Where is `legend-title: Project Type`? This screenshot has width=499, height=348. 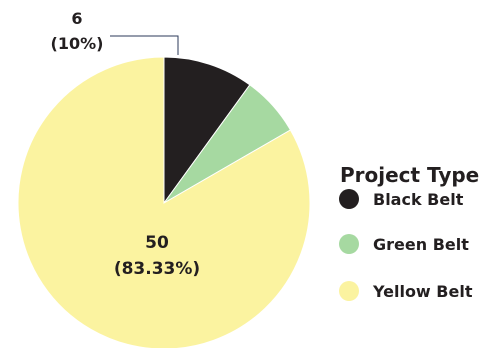 legend-title: Project Type is located at coordinates (409, 175).